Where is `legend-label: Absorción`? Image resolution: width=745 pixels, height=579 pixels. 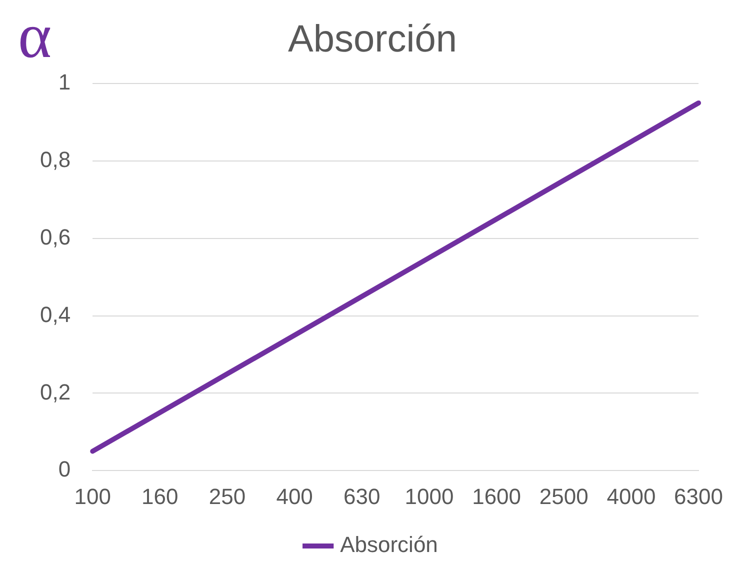
legend-label: Absorción is located at coordinates (389, 545).